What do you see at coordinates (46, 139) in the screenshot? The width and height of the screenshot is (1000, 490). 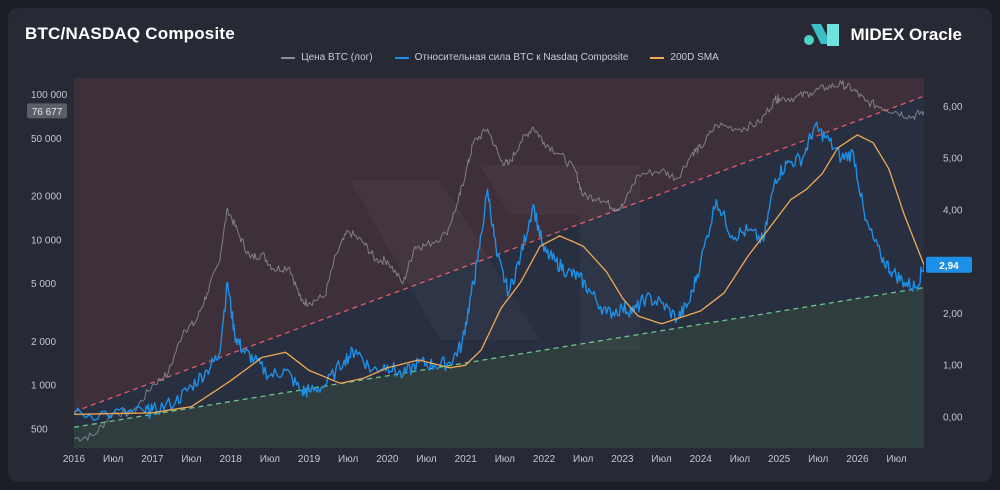 I see `left-axis-tick-label: 50 000` at bounding box center [46, 139].